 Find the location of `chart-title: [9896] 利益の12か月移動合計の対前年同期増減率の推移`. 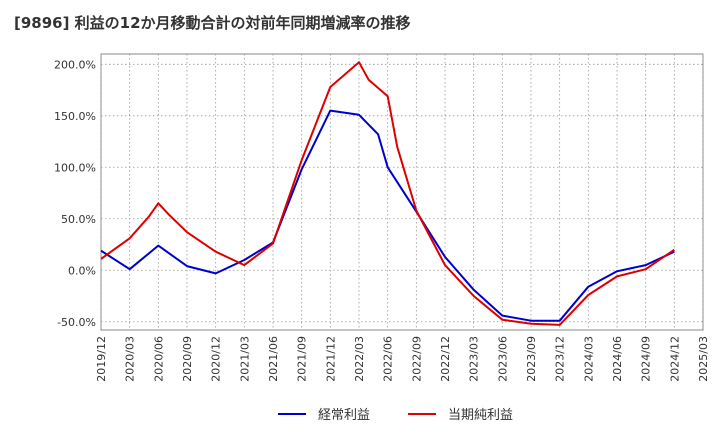

chart-title: [9896] 利益の12か月移動合計の対前年同期増減率の推移 is located at coordinates (212, 23).